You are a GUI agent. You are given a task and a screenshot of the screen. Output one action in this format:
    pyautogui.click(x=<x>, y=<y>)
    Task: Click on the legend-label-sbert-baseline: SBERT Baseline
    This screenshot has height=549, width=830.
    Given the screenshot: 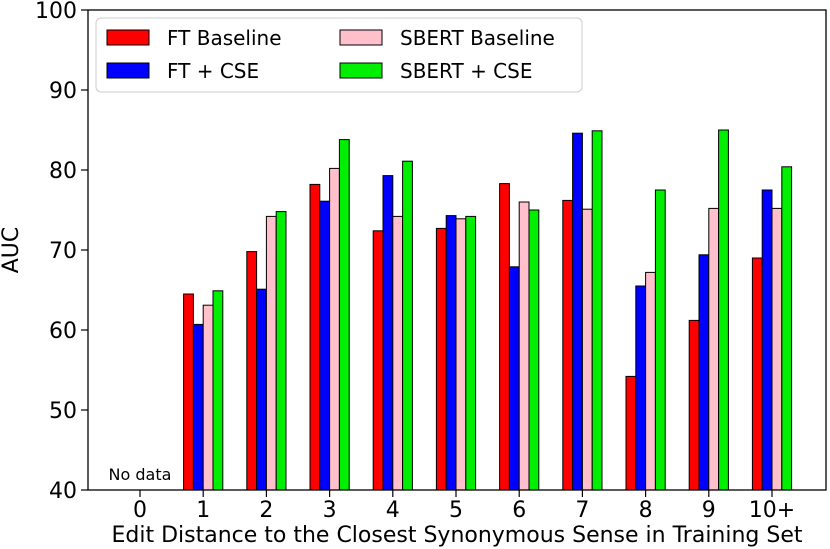 What is the action you would take?
    pyautogui.click(x=477, y=38)
    